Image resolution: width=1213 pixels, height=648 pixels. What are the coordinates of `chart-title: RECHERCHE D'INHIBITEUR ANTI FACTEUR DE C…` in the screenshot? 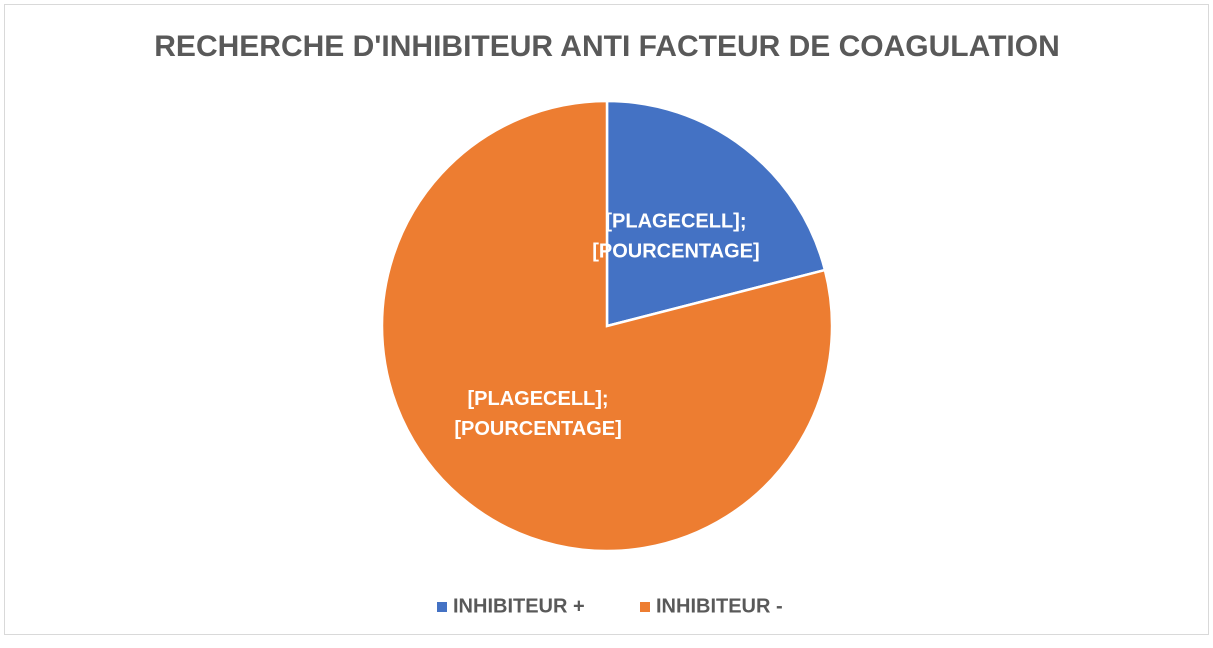 It's located at (606, 46).